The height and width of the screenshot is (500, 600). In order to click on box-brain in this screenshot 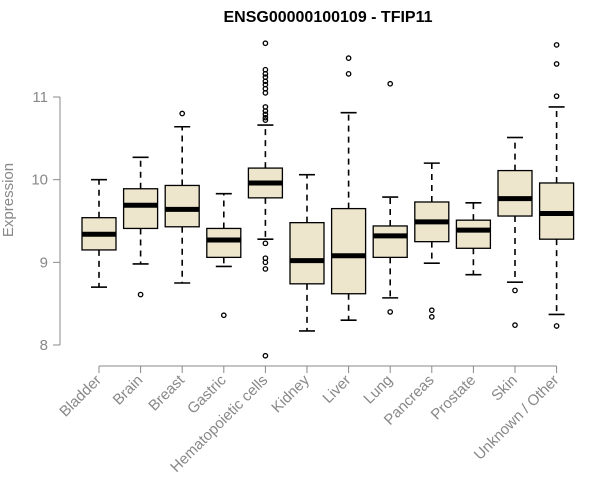, I will do `click(140, 227)`.